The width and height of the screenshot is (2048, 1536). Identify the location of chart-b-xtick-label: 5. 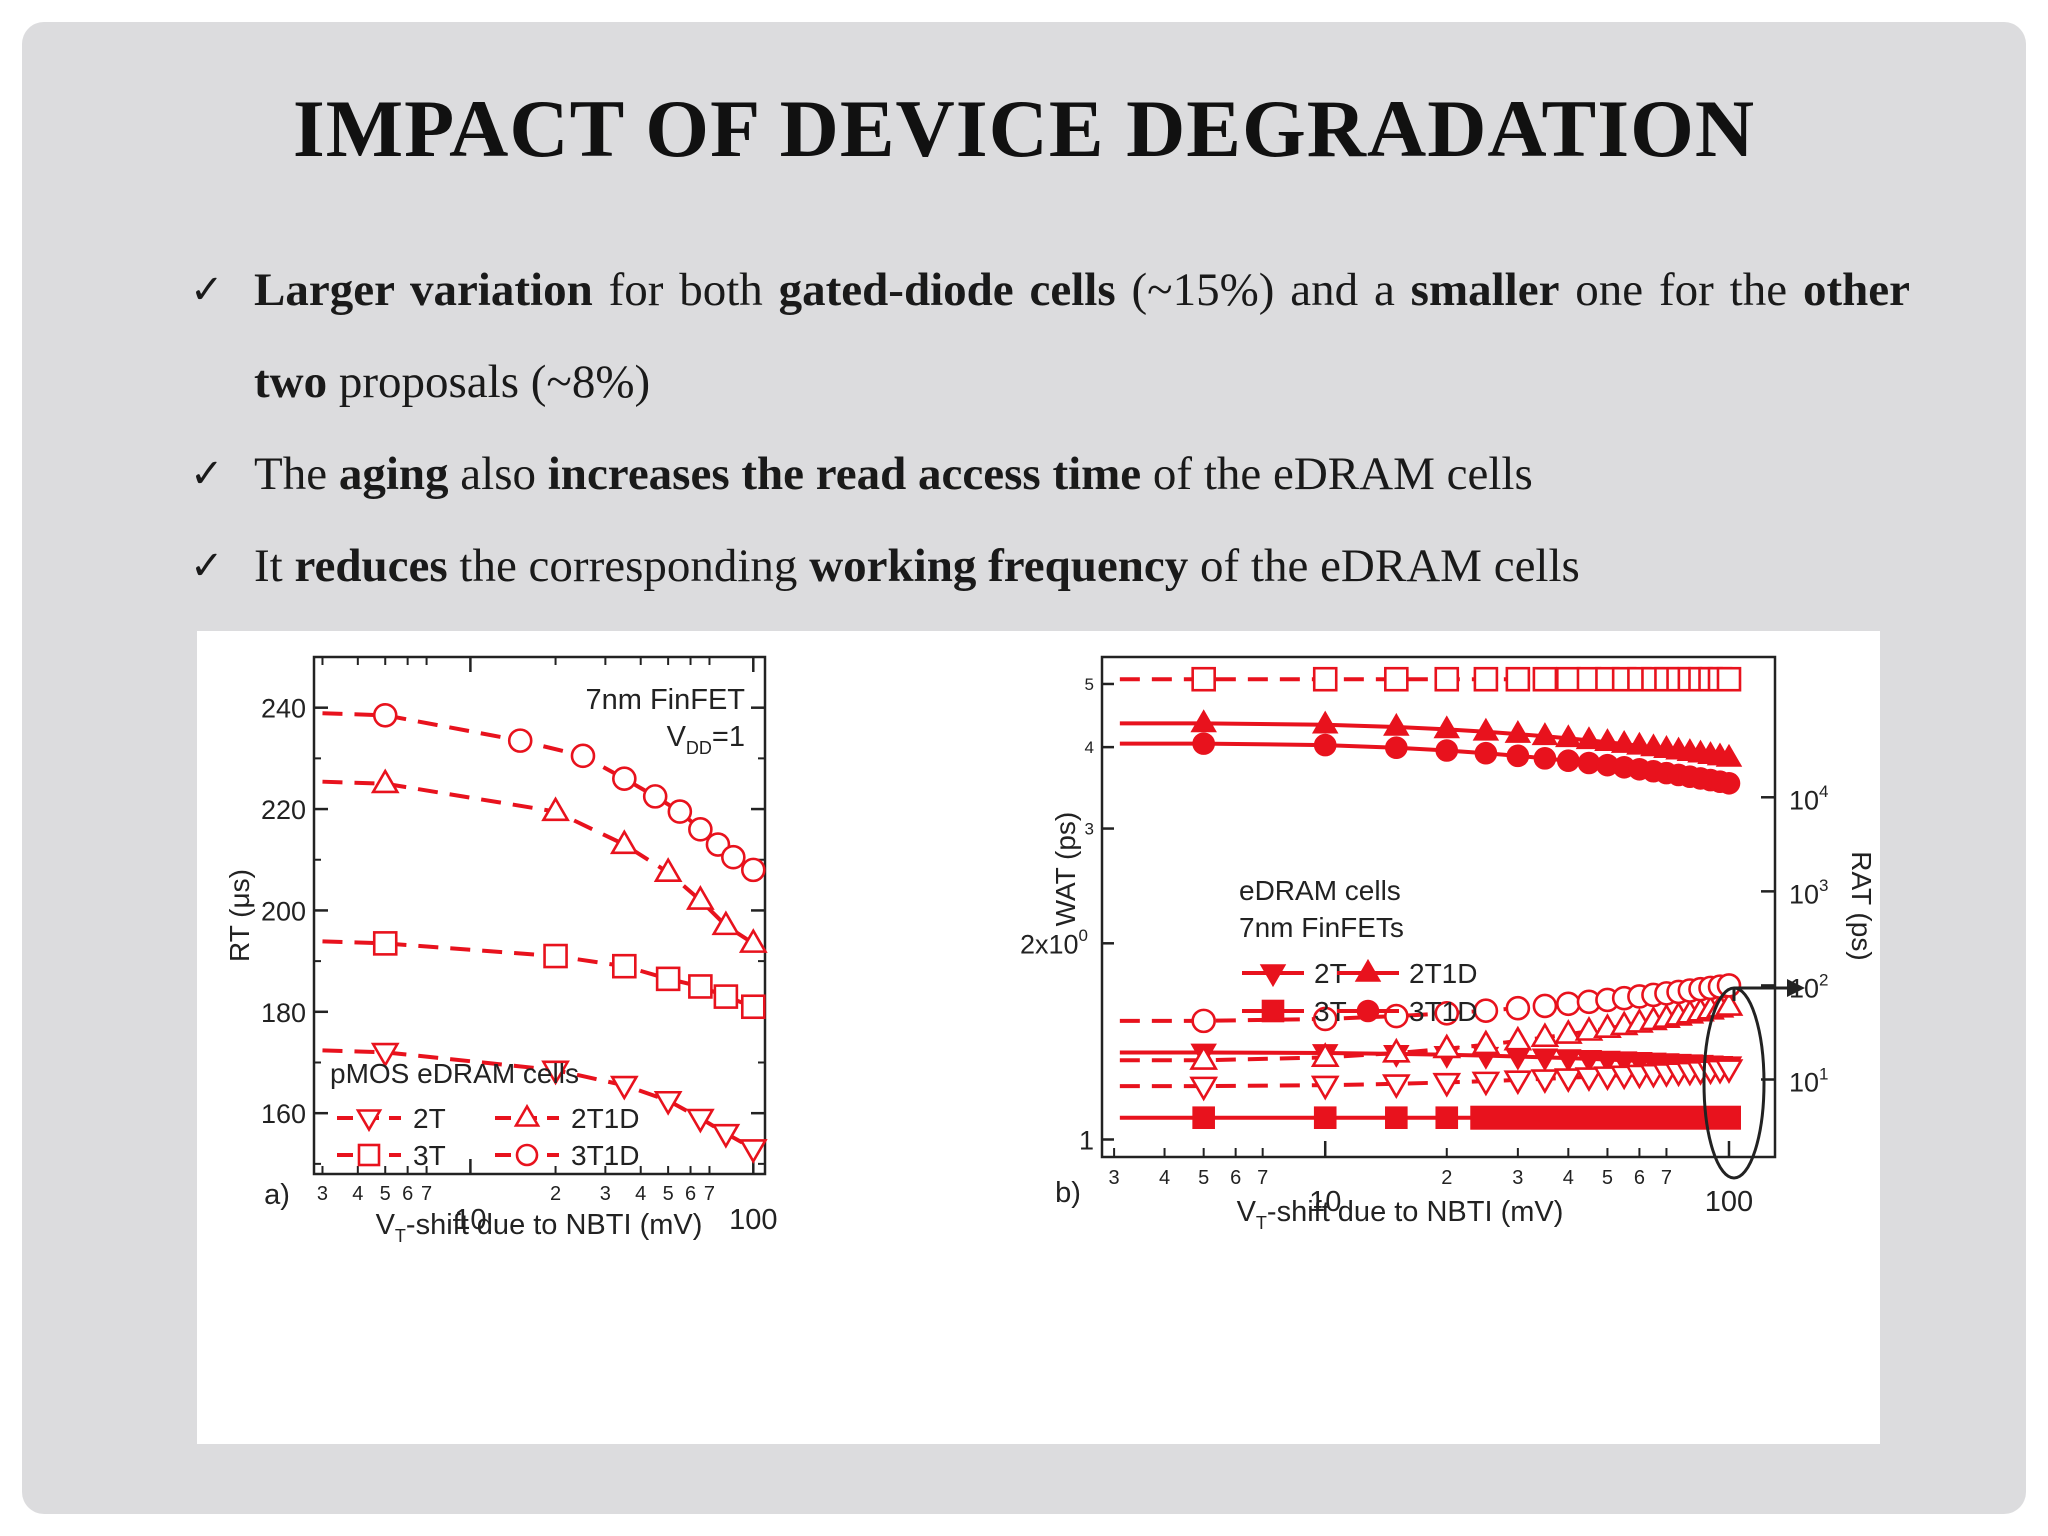
(1203, 1178).